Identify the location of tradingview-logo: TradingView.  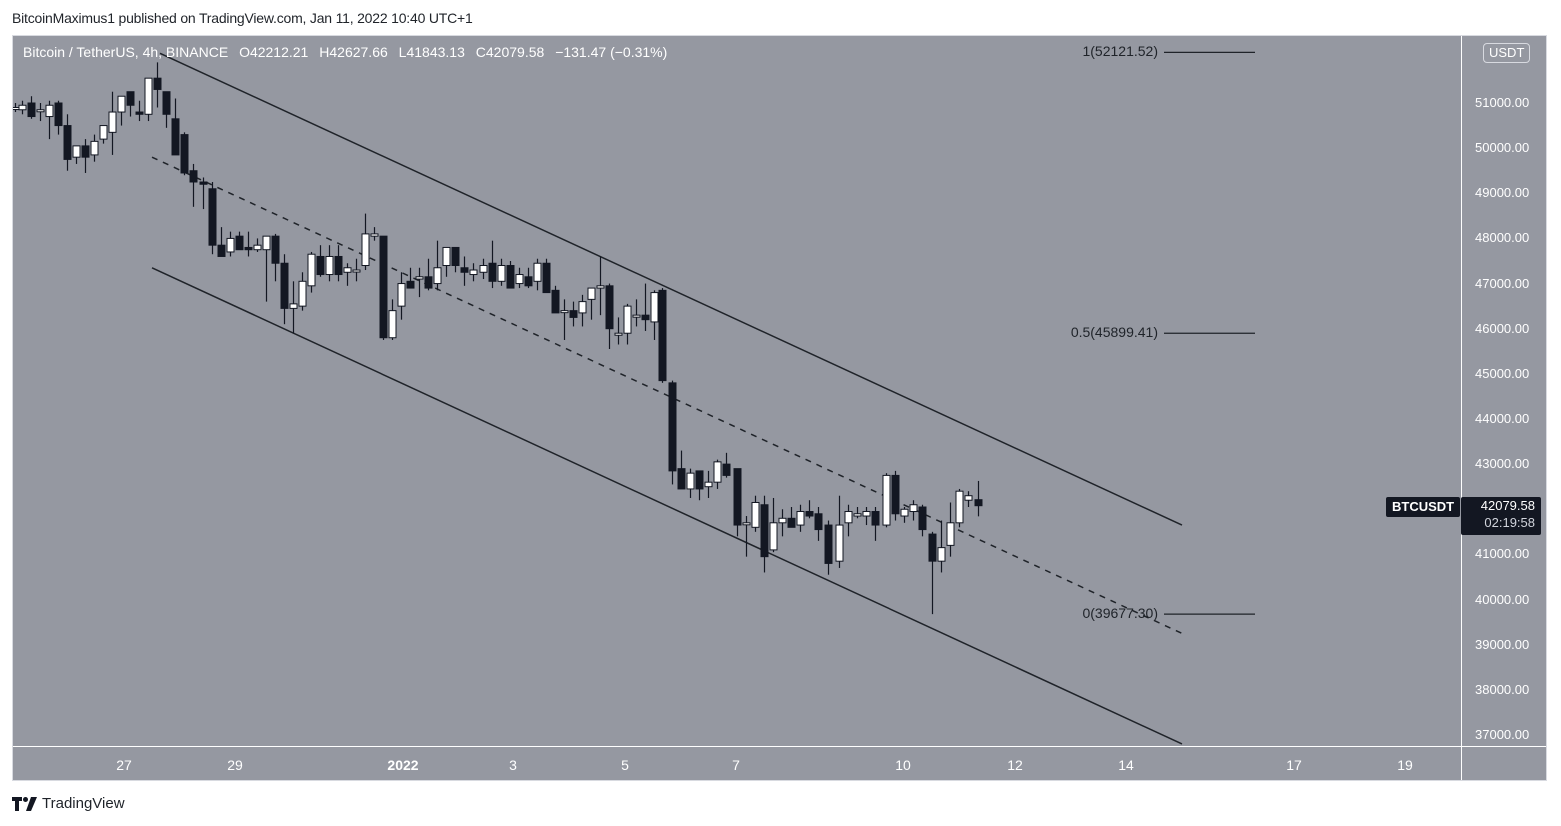
(68, 803).